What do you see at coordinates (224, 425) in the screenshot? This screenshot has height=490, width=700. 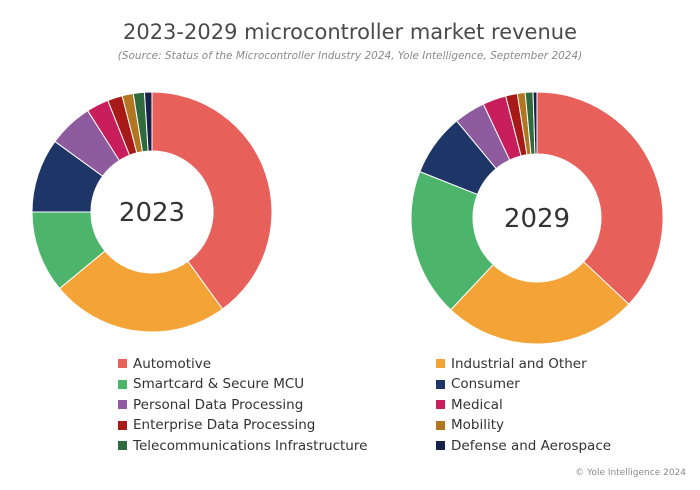 I see `legend-label: Enterprise Data Processing` at bounding box center [224, 425].